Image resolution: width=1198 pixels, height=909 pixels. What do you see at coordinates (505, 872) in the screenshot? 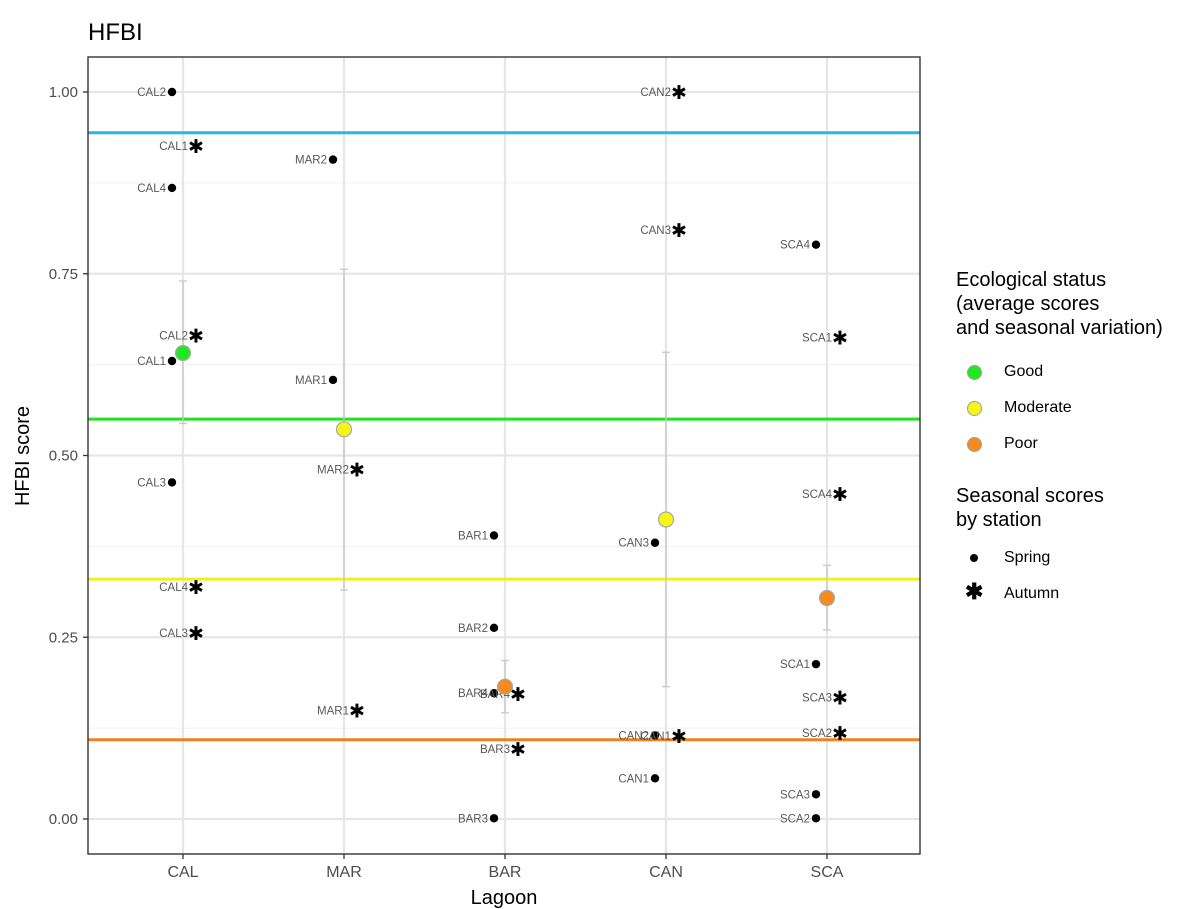
I see `x-tick-label: BAR` at bounding box center [505, 872].